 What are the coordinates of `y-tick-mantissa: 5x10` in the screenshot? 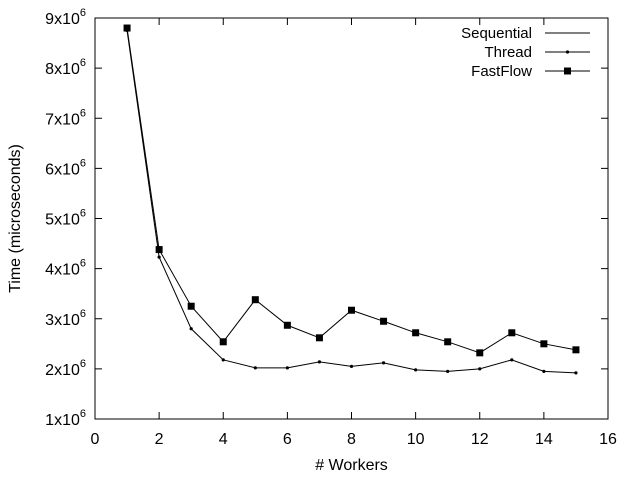 It's located at (62, 220).